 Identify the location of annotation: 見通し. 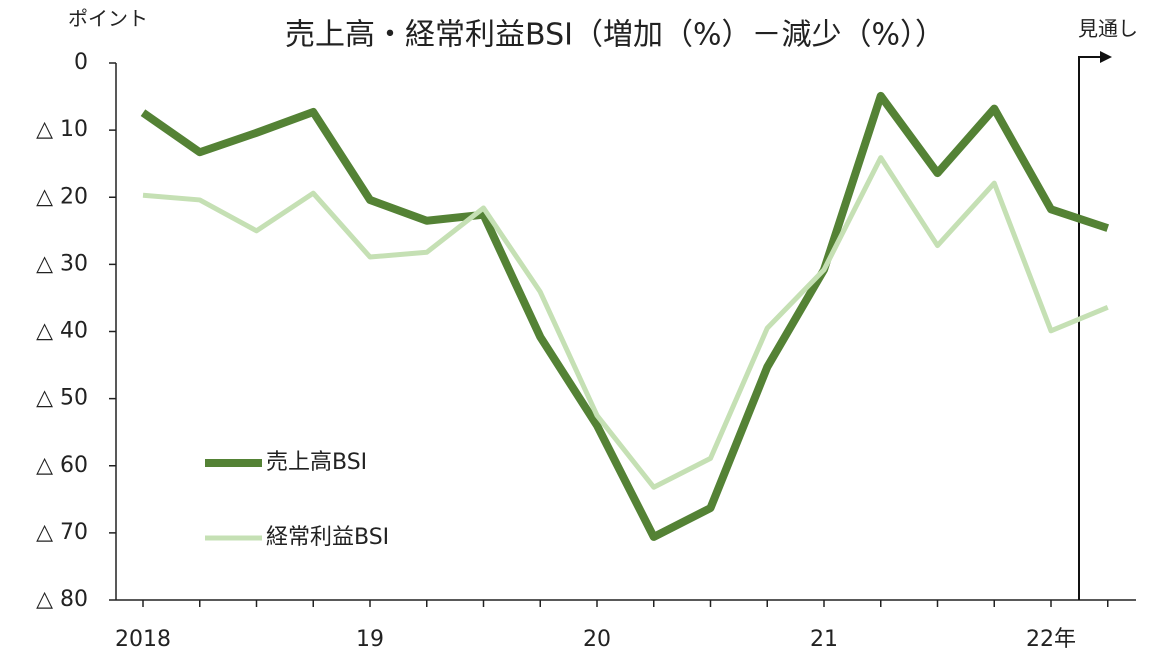
(1108, 29).